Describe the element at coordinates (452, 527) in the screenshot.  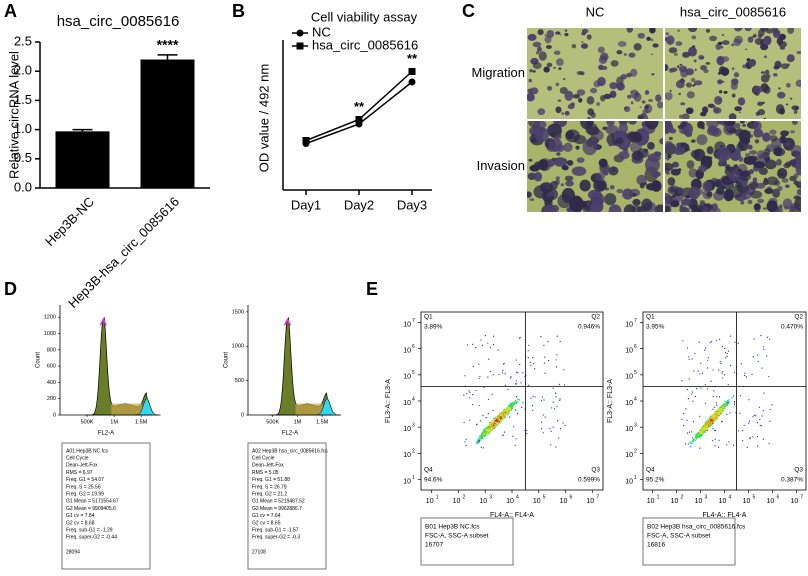
I see `report-line: B01 Hep3B NC.fcs` at that location.